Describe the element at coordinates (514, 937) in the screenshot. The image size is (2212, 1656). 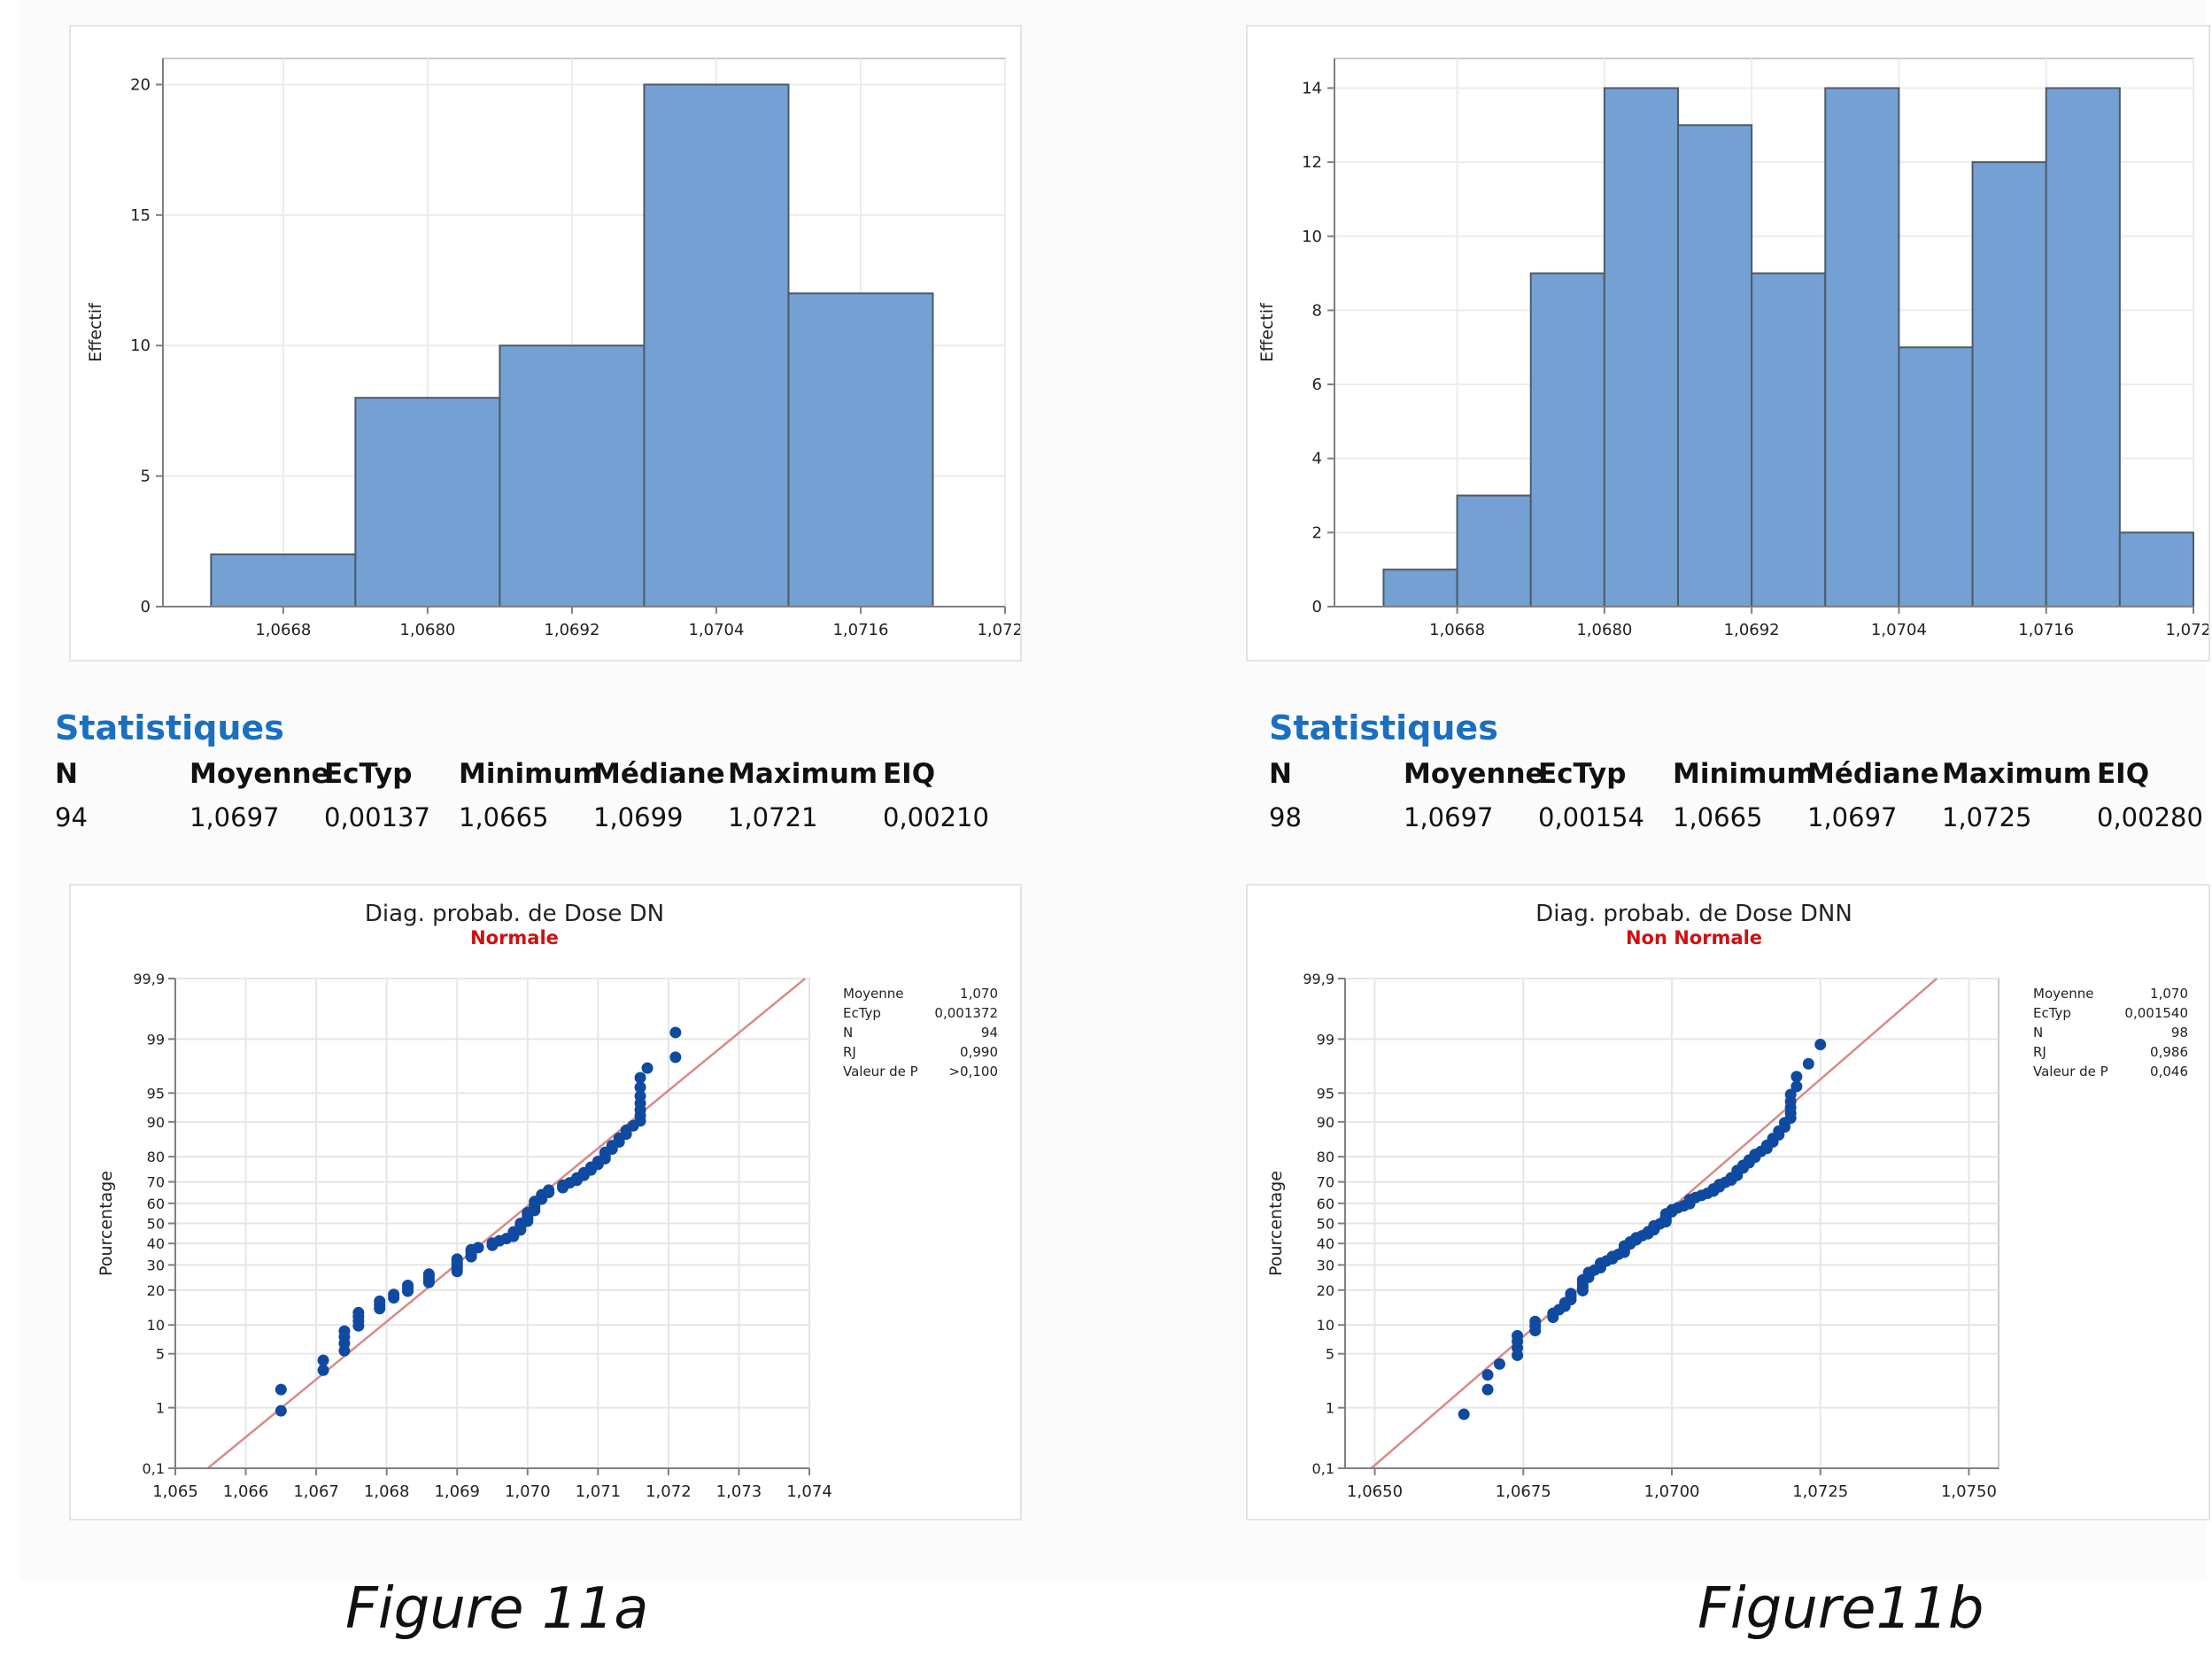
I see `plot-subtitle: Normale` at that location.